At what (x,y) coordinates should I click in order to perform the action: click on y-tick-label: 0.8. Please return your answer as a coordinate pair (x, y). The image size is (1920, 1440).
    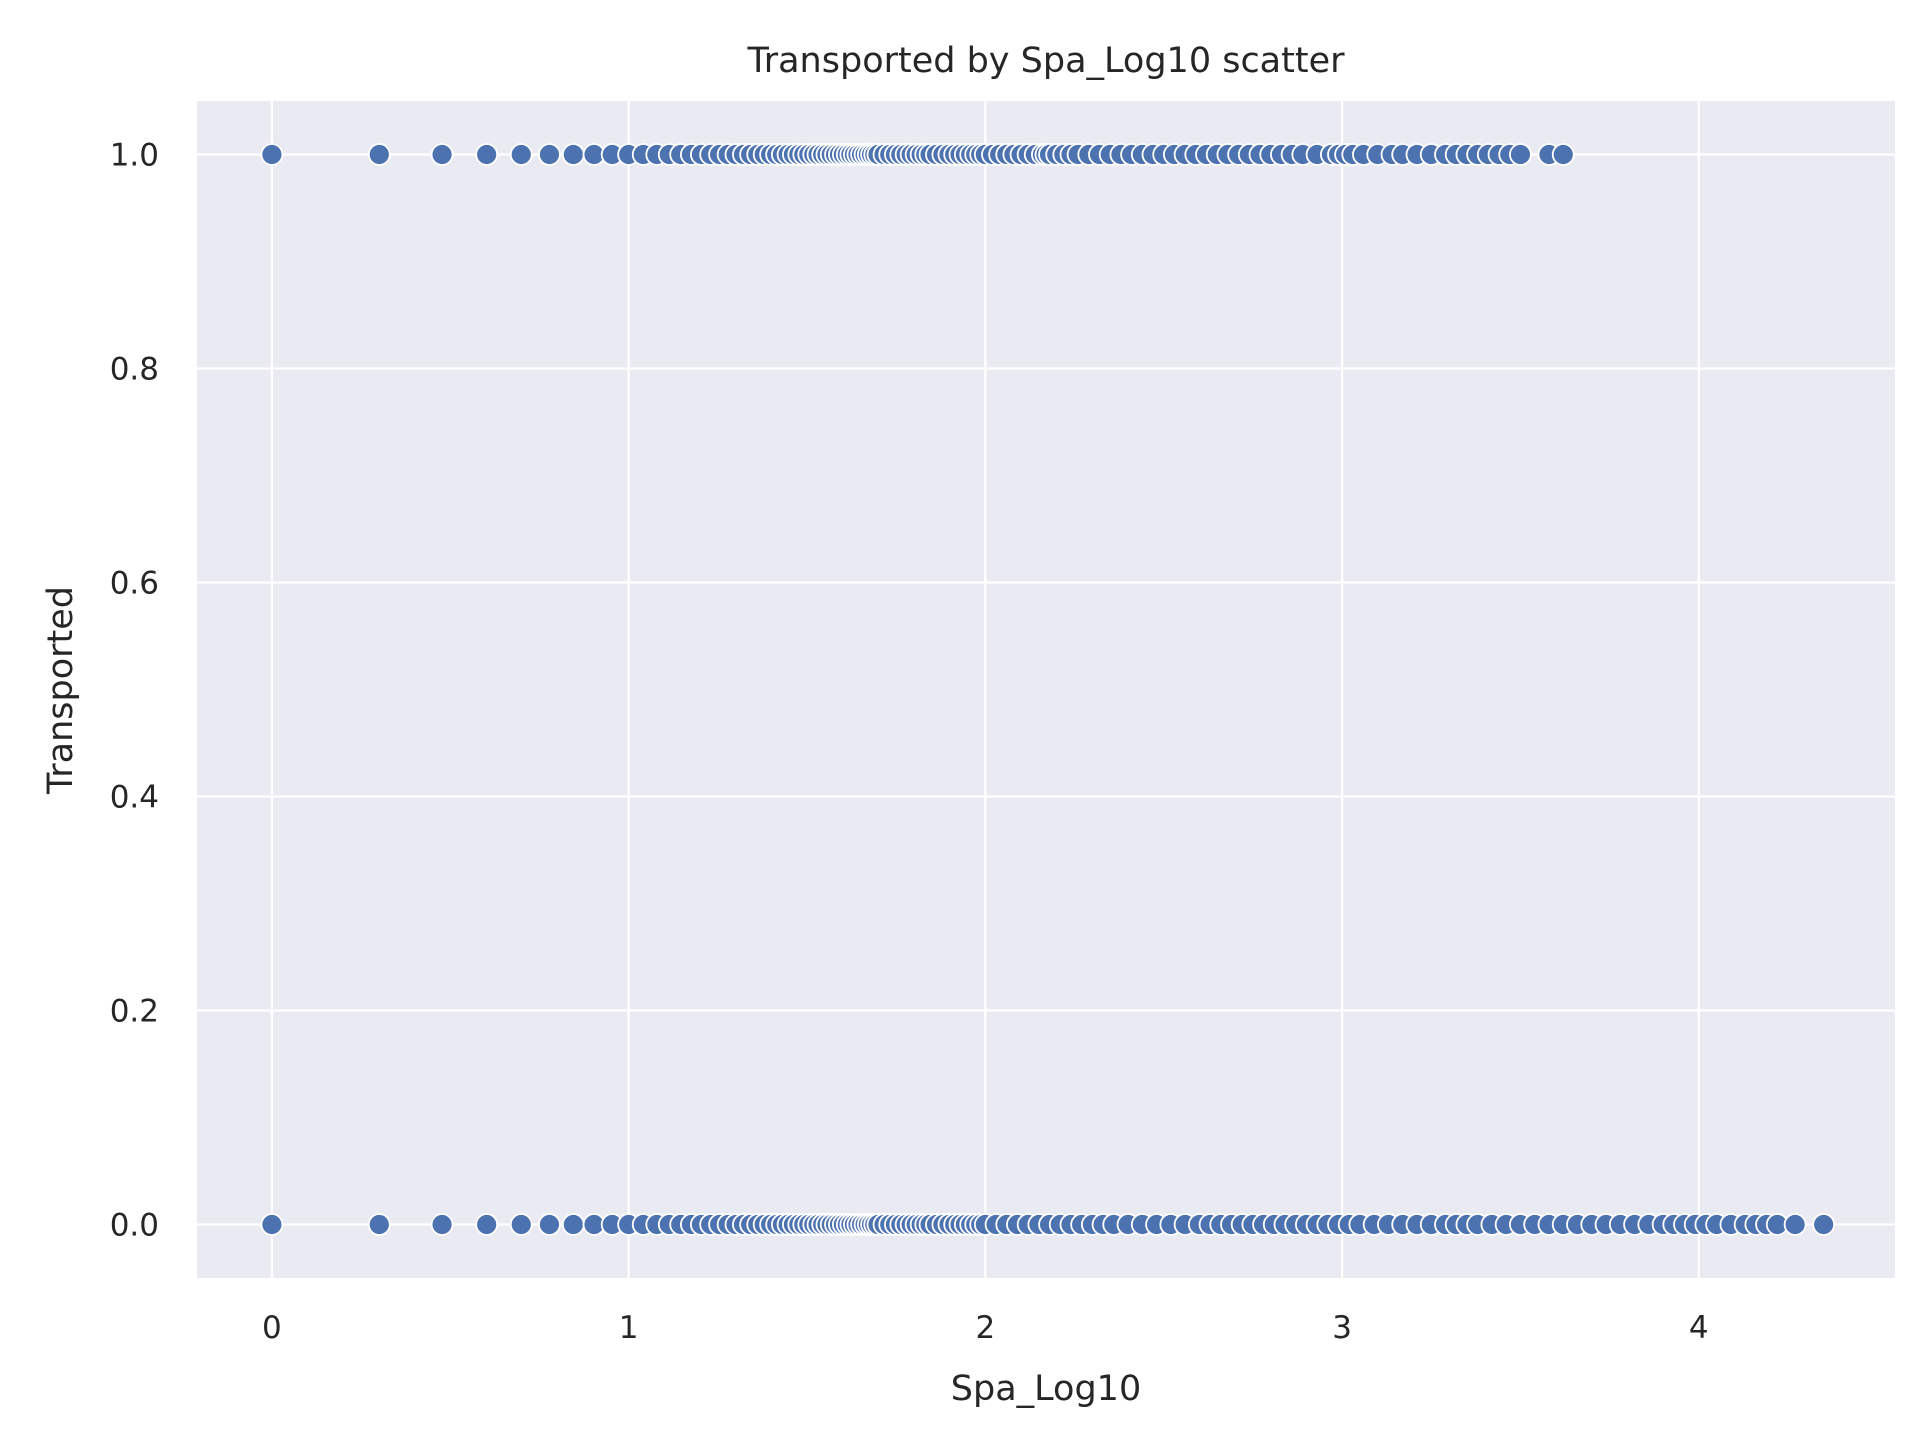
    Looking at the image, I should click on (134, 370).